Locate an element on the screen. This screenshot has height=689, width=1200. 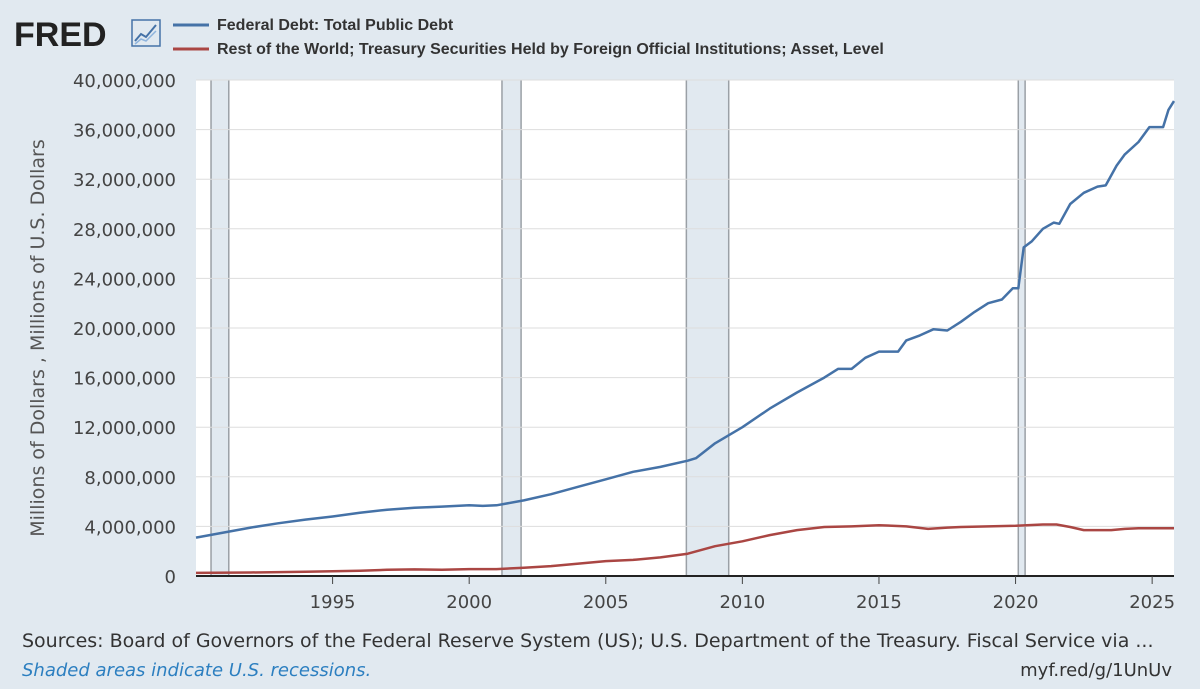
x-tick-label: 2005 is located at coordinates (606, 602).